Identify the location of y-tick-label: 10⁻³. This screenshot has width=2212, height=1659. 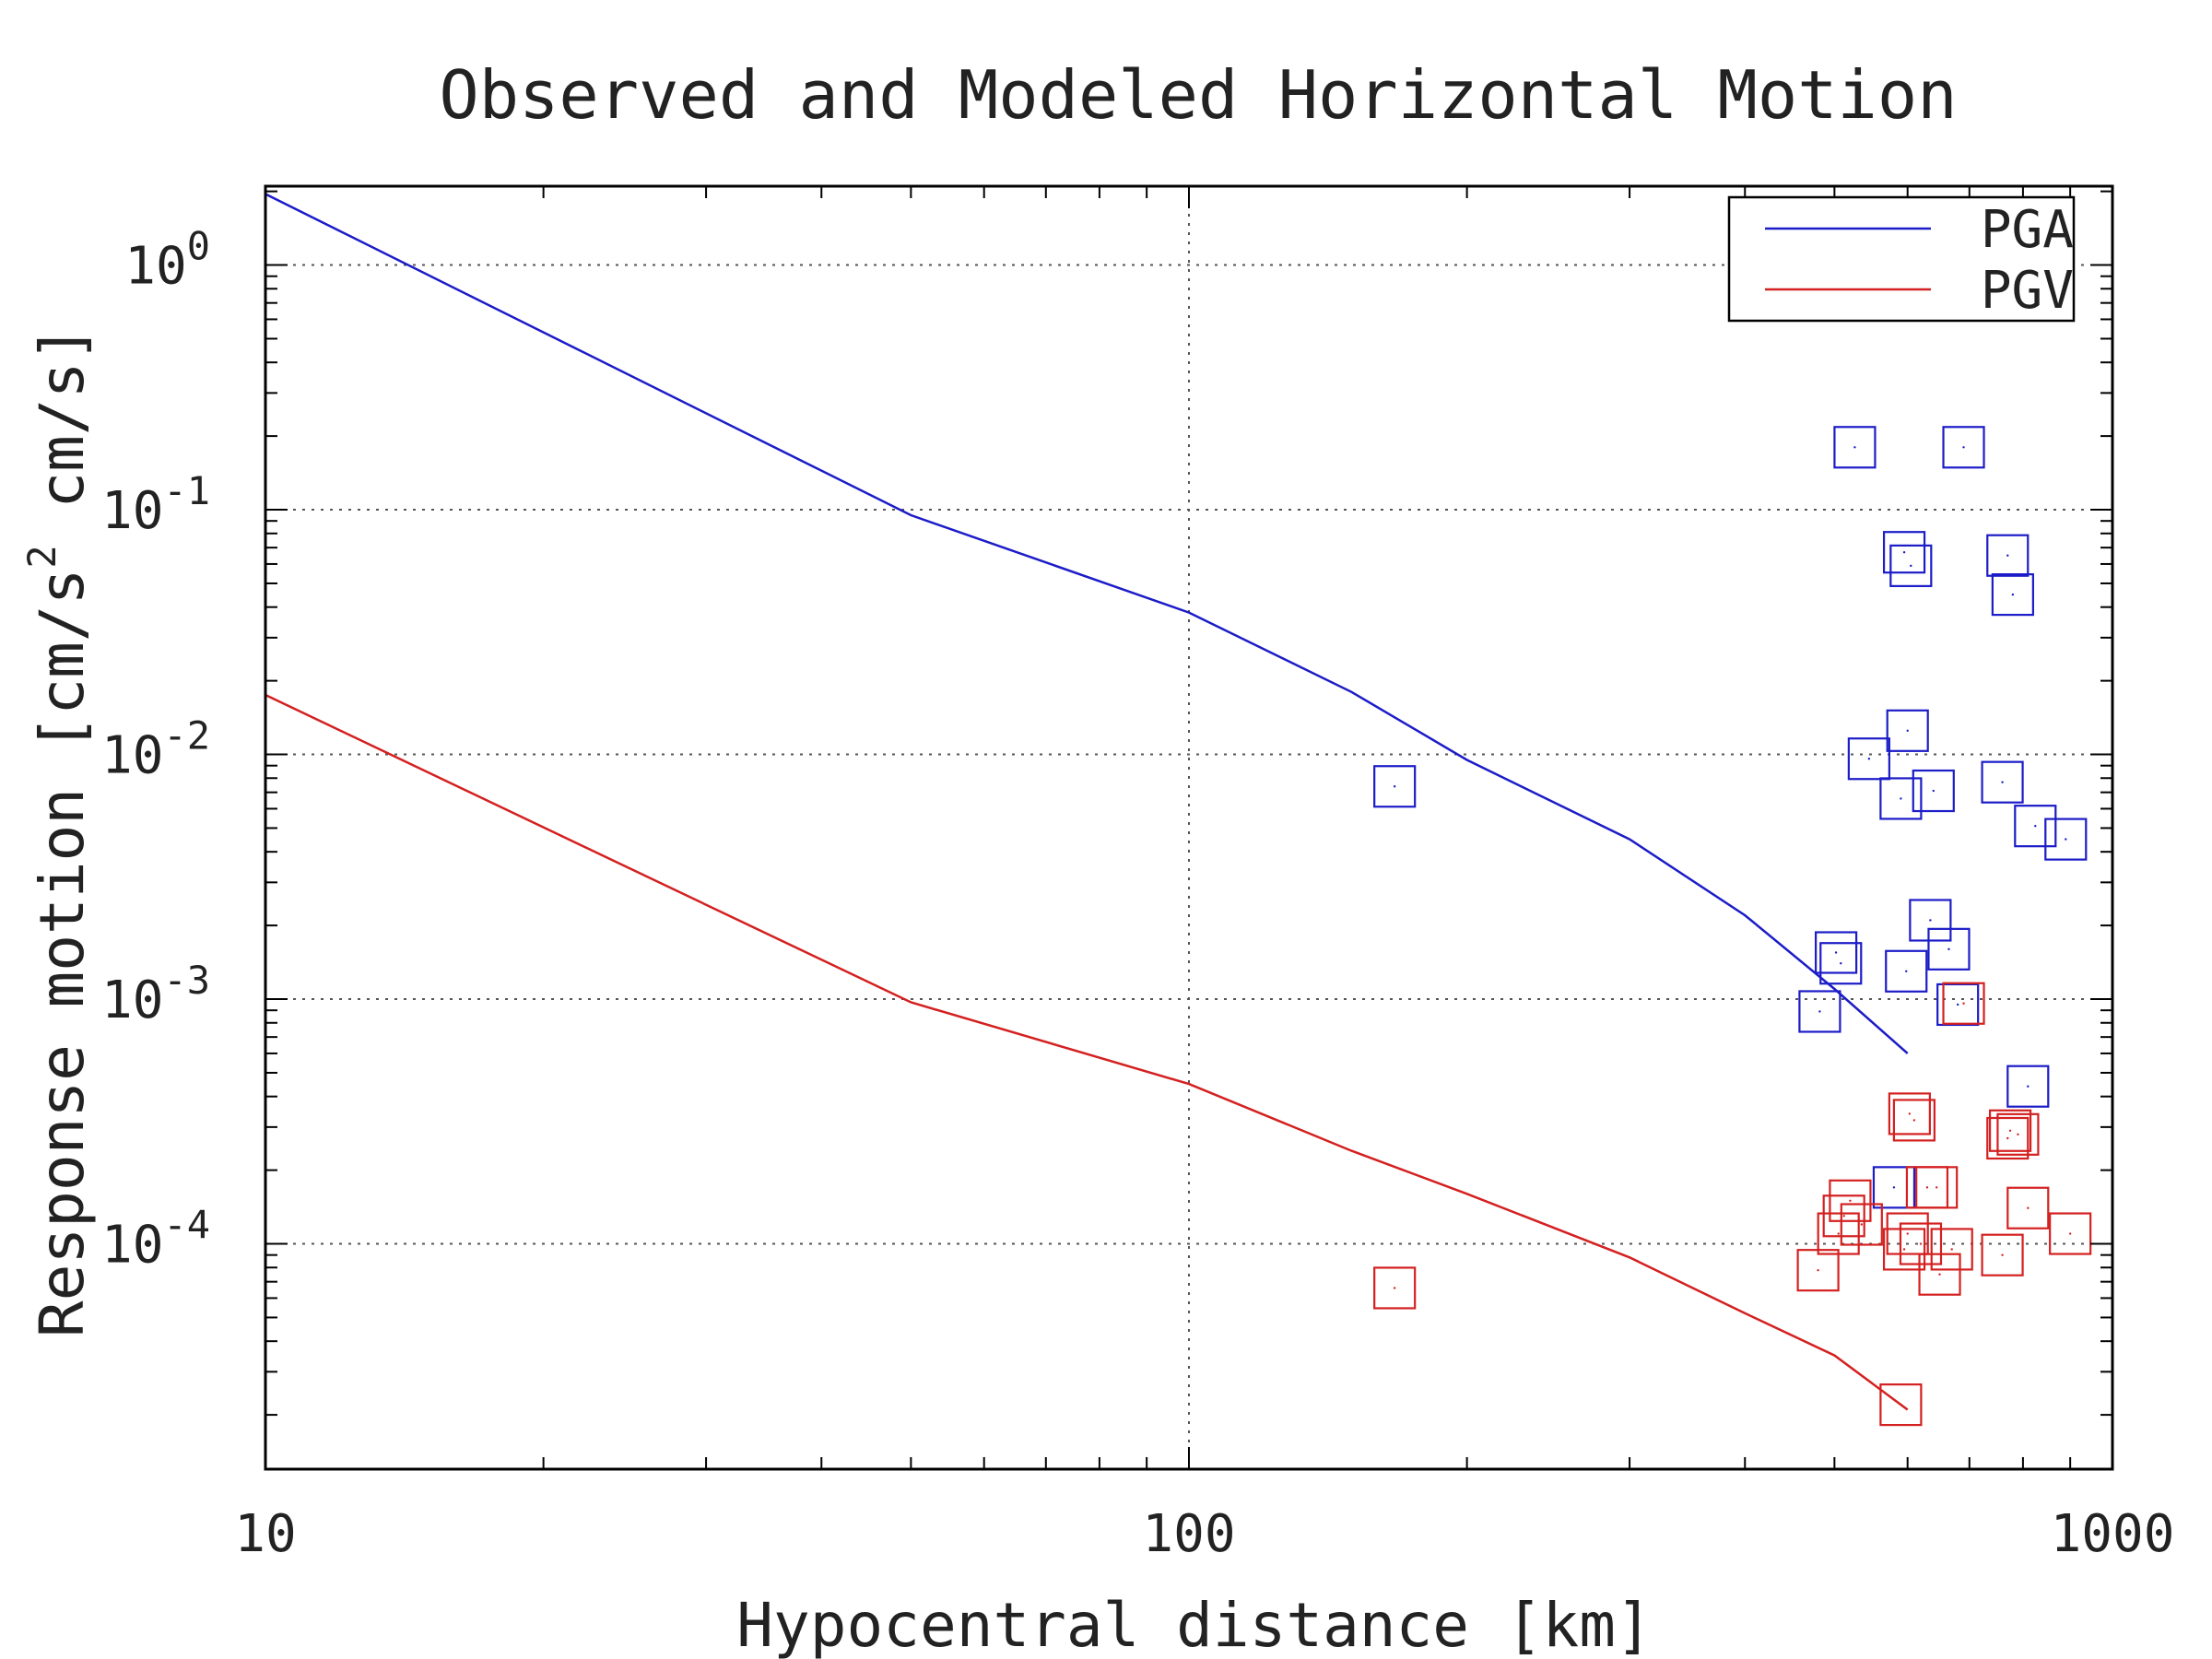
(155, 994).